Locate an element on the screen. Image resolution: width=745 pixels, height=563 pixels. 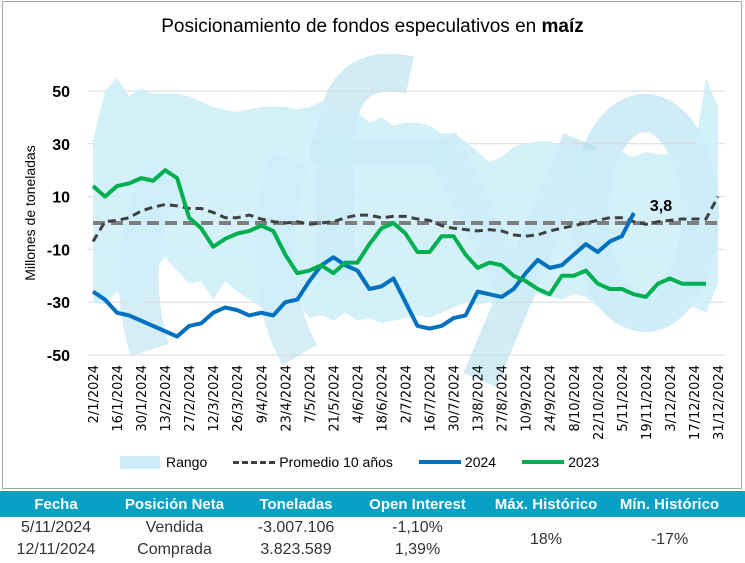
cell-posicion: Vendida is located at coordinates (174, 527).